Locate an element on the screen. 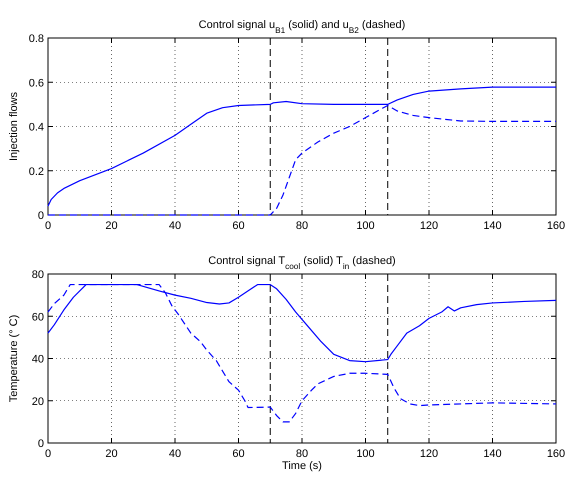 This screenshot has height=477, width=577. y-tick-label: 0.2 is located at coordinates (36, 172).